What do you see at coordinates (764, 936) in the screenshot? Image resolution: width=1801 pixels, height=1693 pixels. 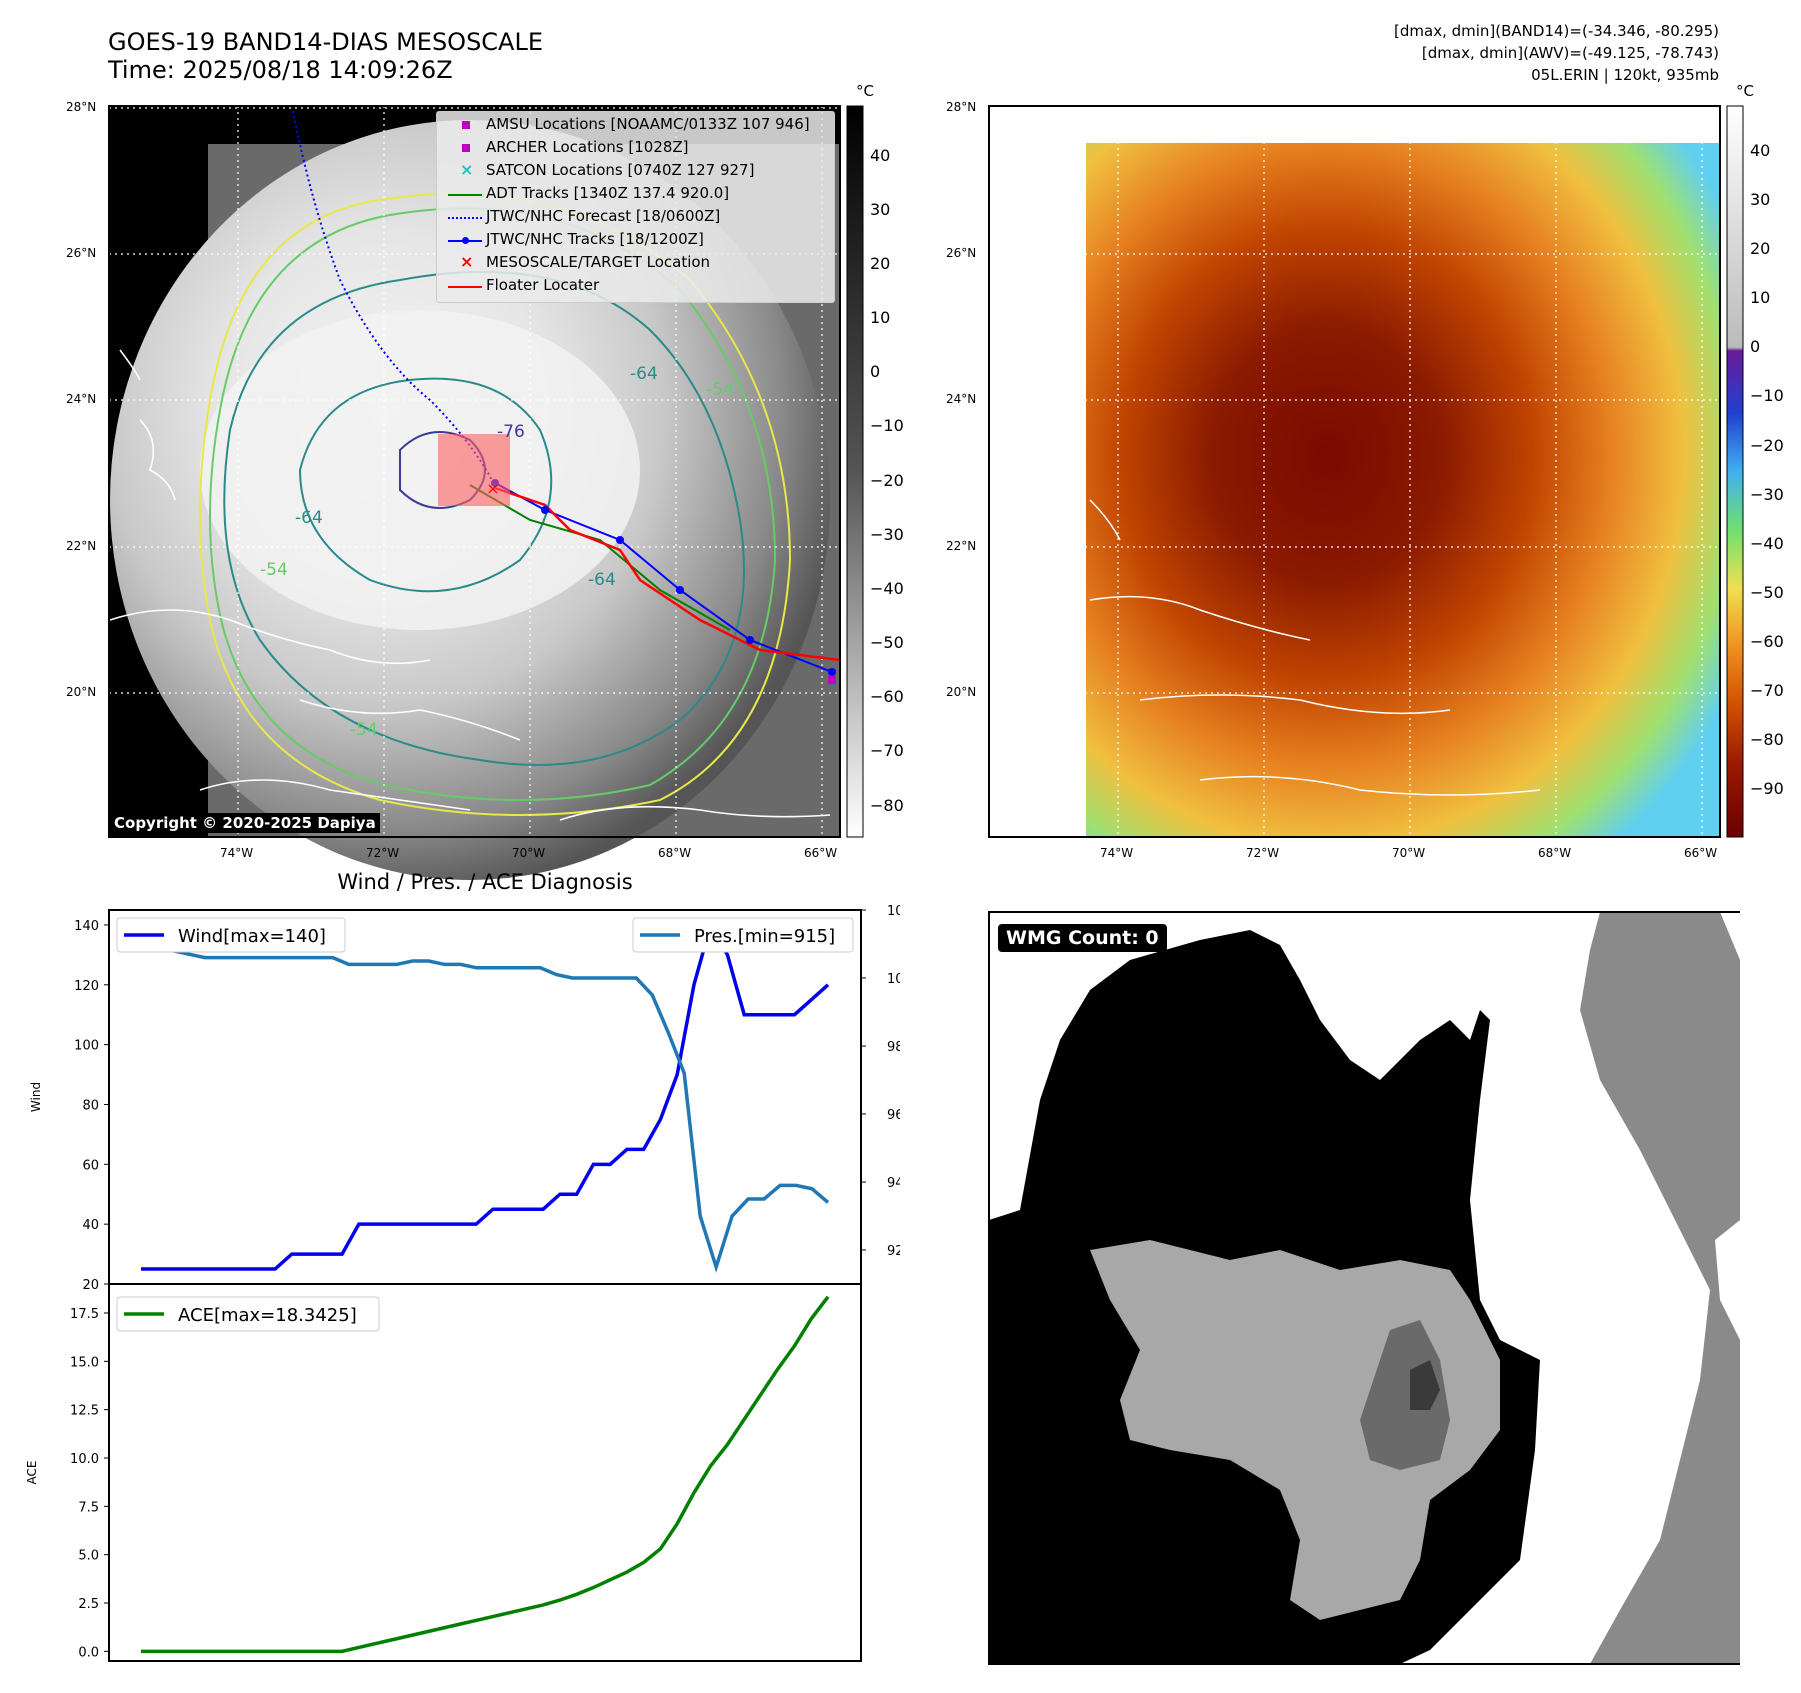 I see `pressure-legend-label: Pres.[min=915]` at bounding box center [764, 936].